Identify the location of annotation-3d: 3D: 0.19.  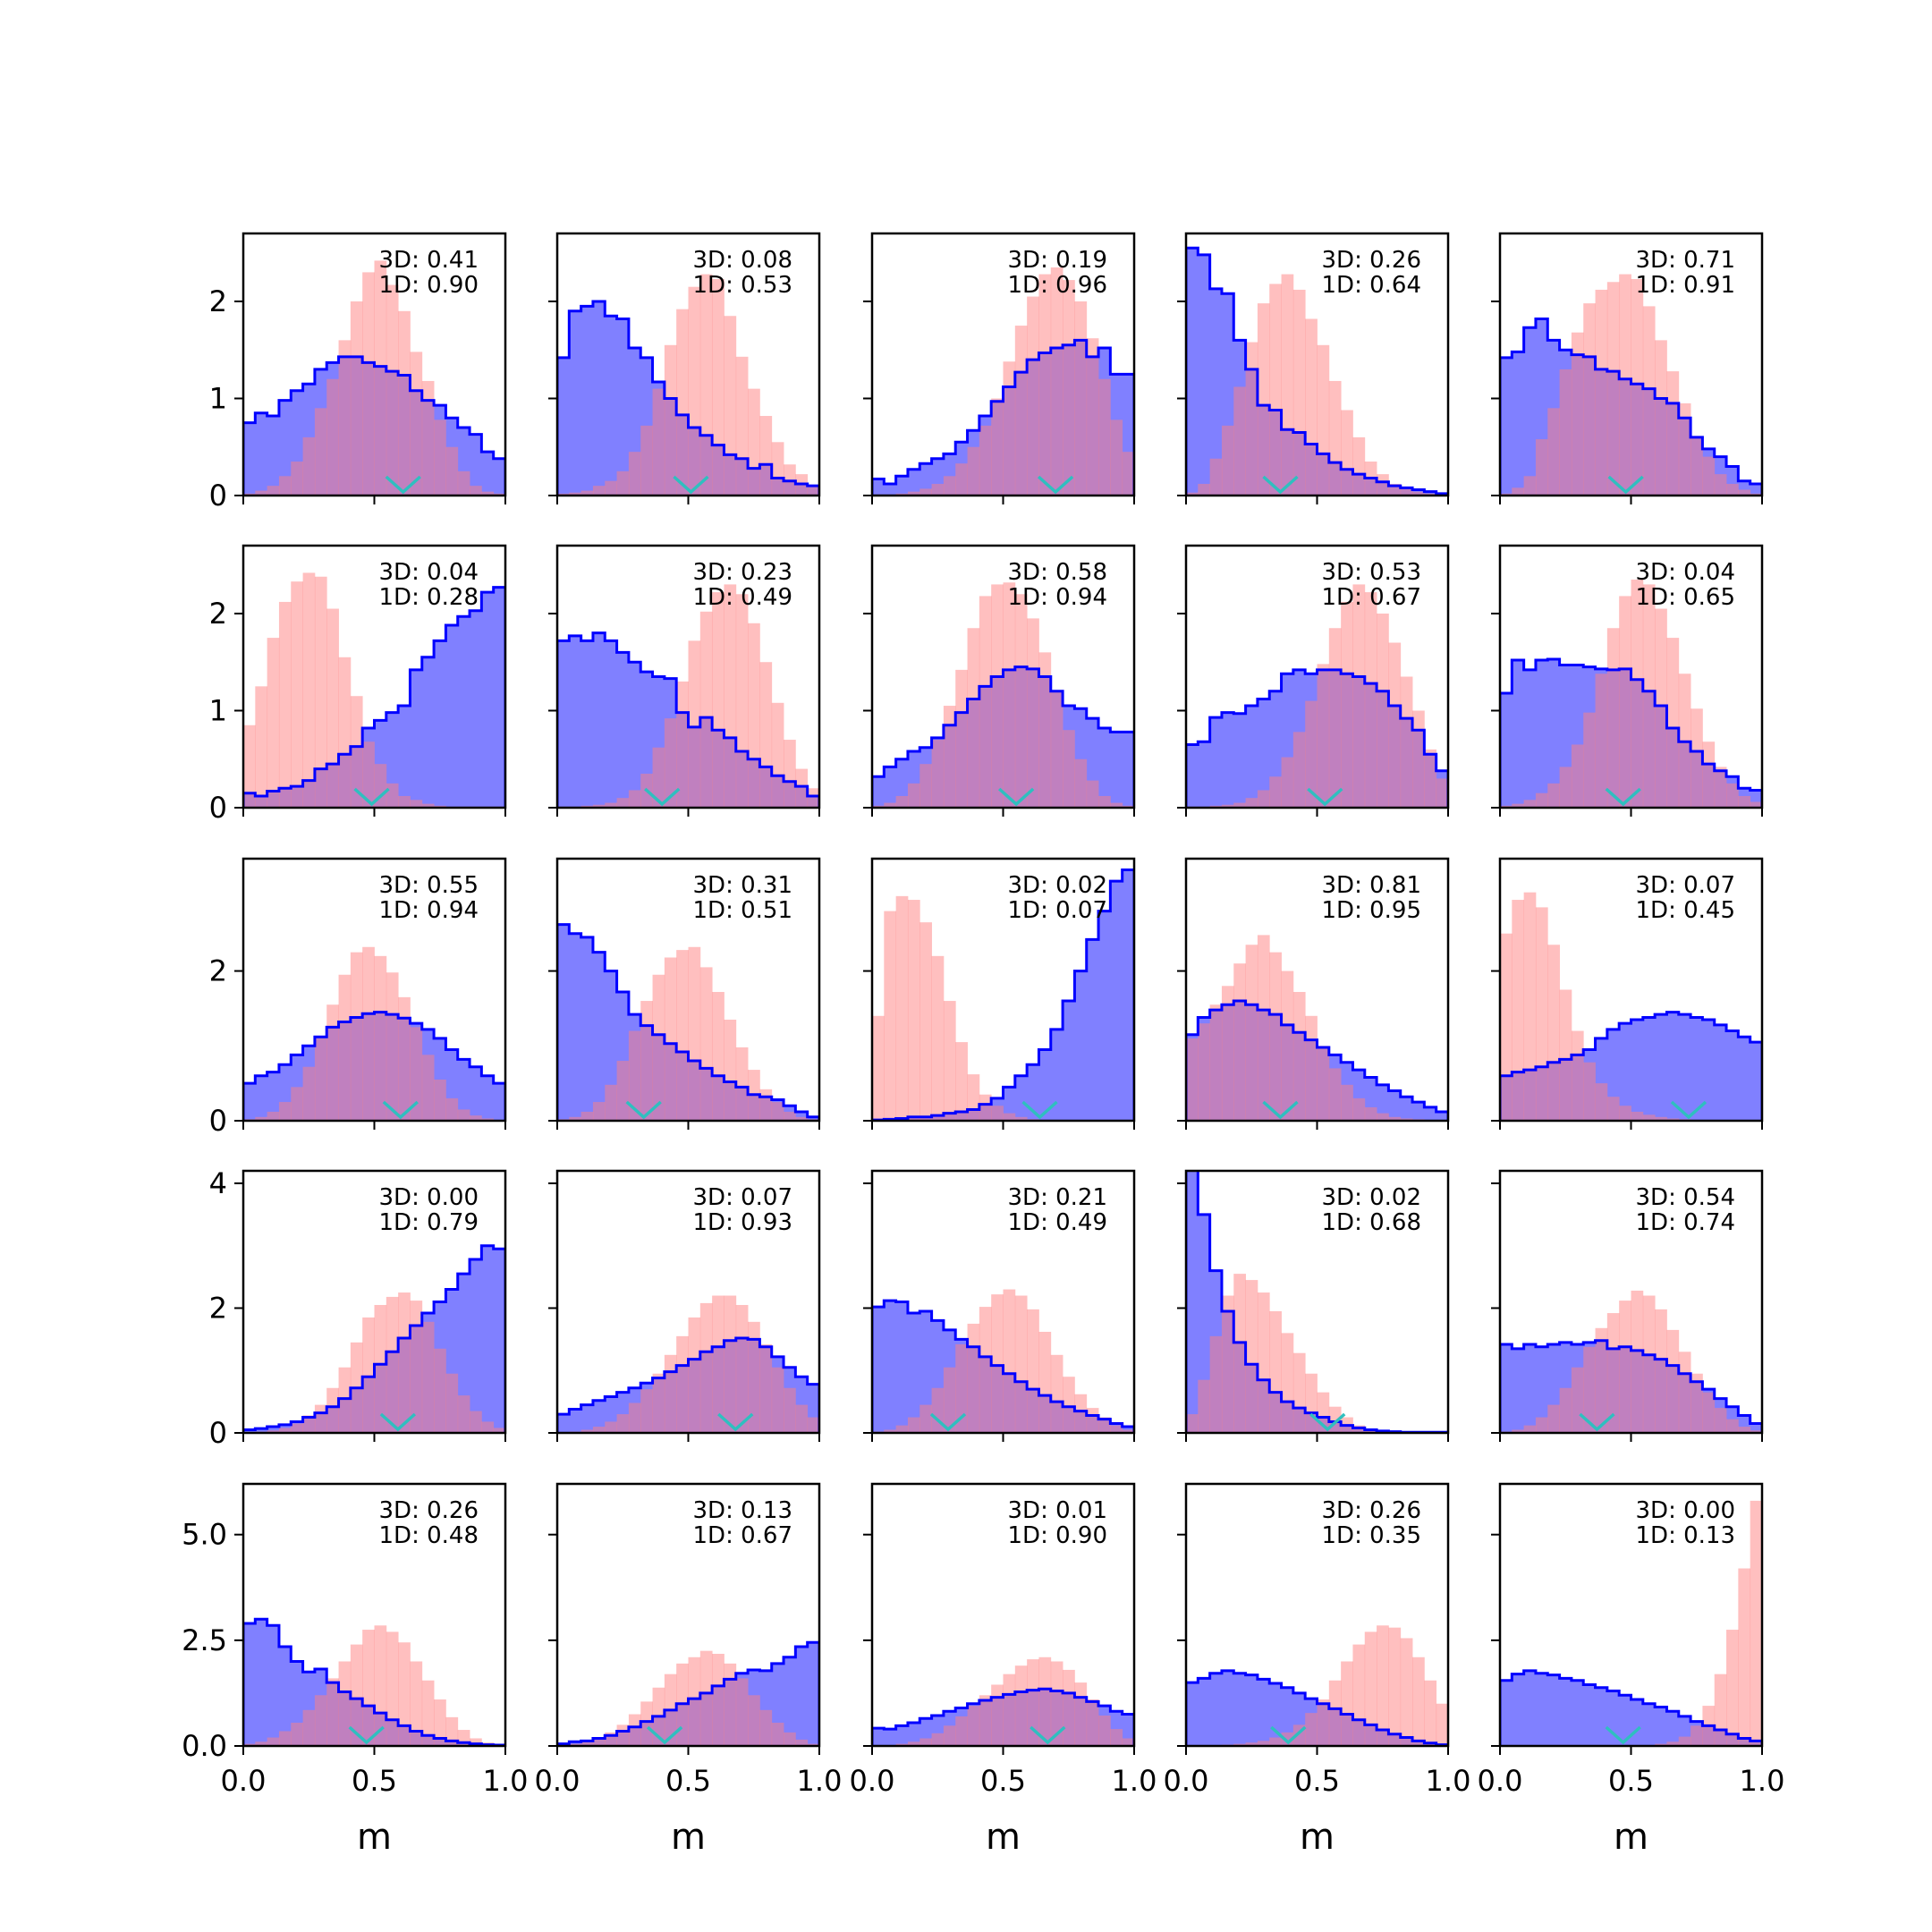
(1057, 260).